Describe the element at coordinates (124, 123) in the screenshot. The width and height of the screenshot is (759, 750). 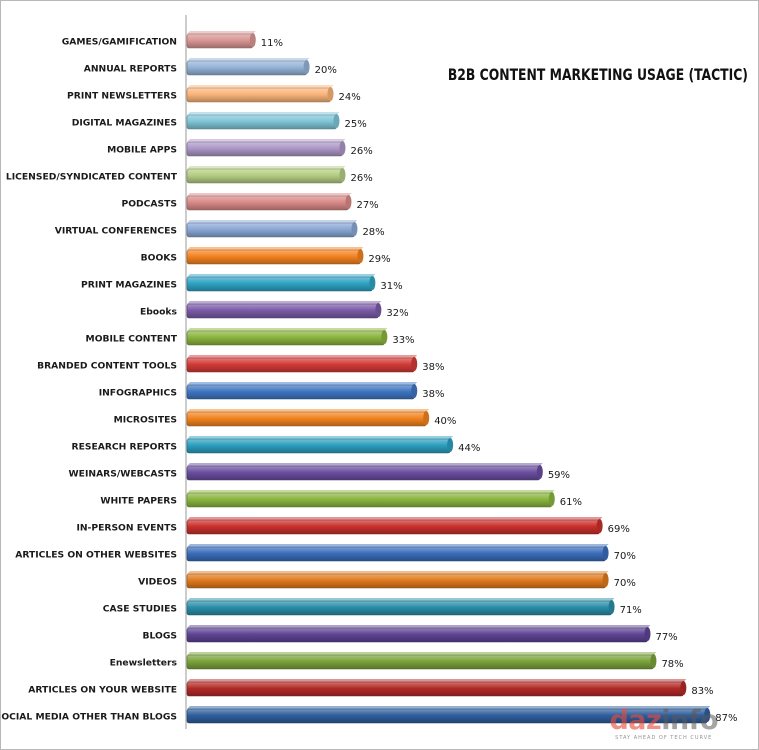
I see `category-label: DIGITAL MAGAZINES` at that location.